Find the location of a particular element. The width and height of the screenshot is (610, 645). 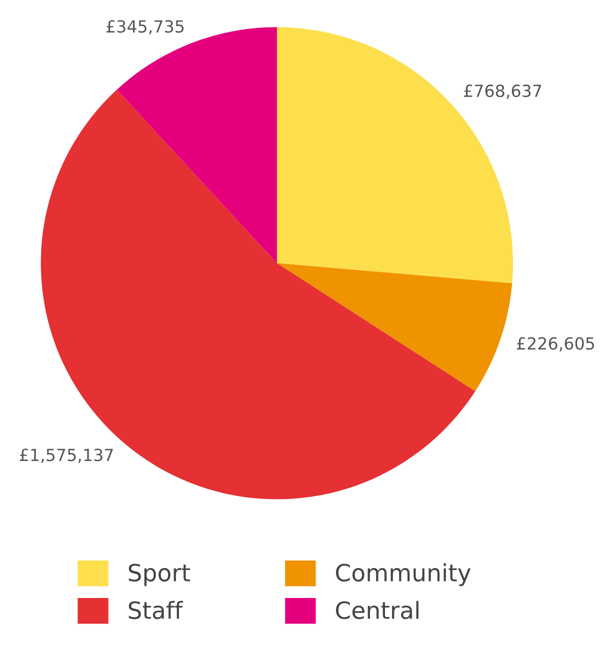

legend-label: Staff is located at coordinates (156, 610).